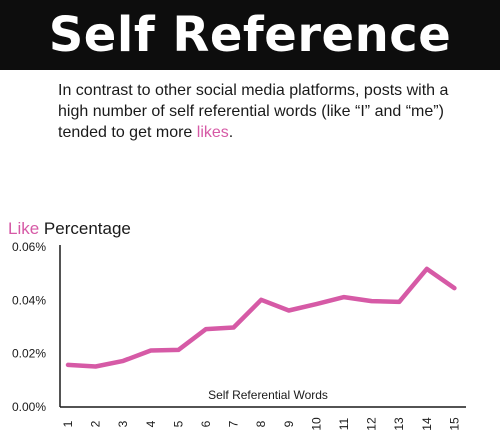  I want to click on x-tick-label: 8, so click(261, 423).